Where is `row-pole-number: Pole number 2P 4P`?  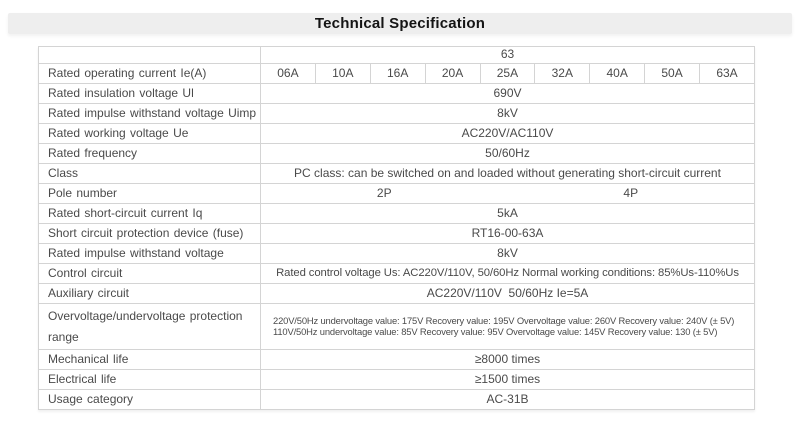 row-pole-number: Pole number 2P 4P is located at coordinates (396, 193).